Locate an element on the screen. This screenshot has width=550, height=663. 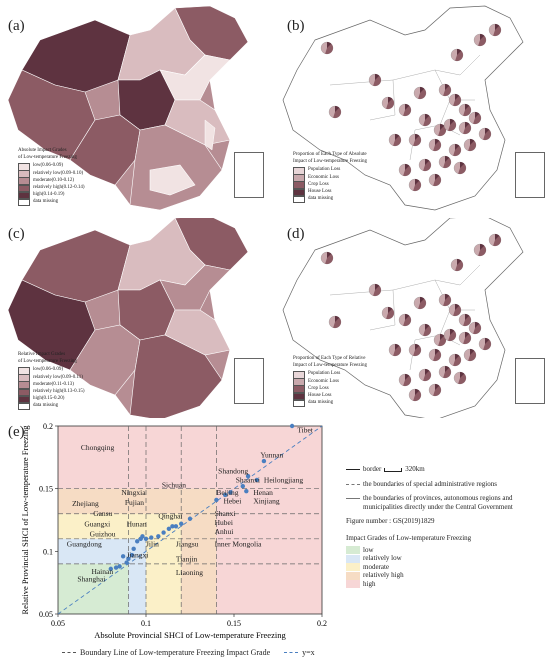
legend-c-item: low(0.06-0.09) is located at coordinates (51, 371).